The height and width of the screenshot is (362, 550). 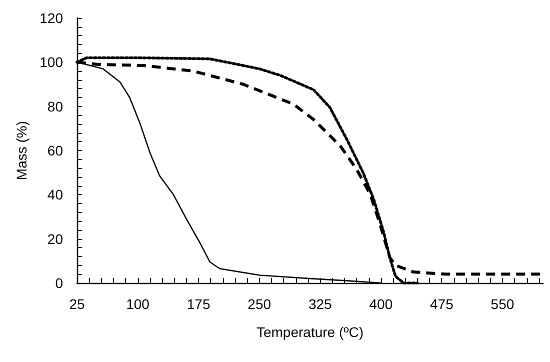 What do you see at coordinates (310, 332) in the screenshot?
I see `x-axis-title: Temperature (ºC)` at bounding box center [310, 332].